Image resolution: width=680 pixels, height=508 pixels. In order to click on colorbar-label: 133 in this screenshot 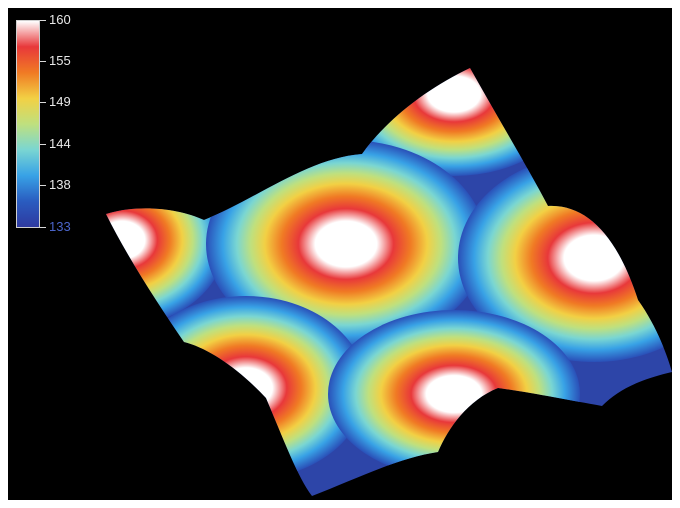, I will do `click(60, 226)`.